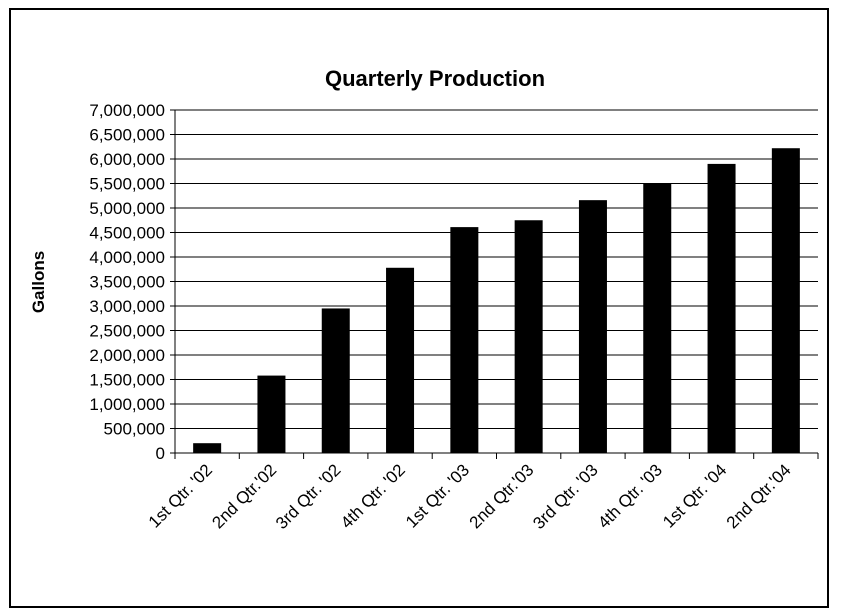  What do you see at coordinates (373, 496) in the screenshot?
I see `x-tick-label: 4th Qtr. '02` at bounding box center [373, 496].